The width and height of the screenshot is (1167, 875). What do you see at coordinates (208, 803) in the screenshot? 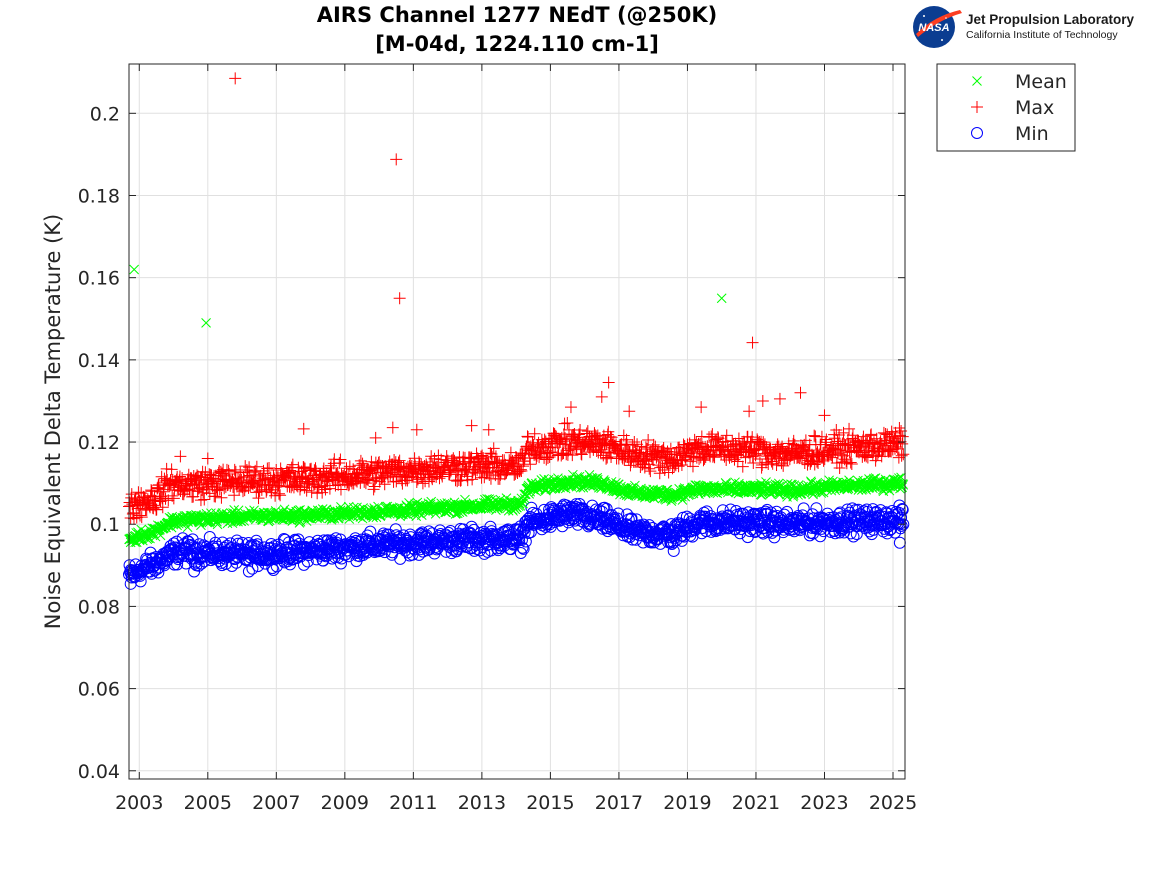
I see `x-tick-label: 2005` at bounding box center [208, 803].